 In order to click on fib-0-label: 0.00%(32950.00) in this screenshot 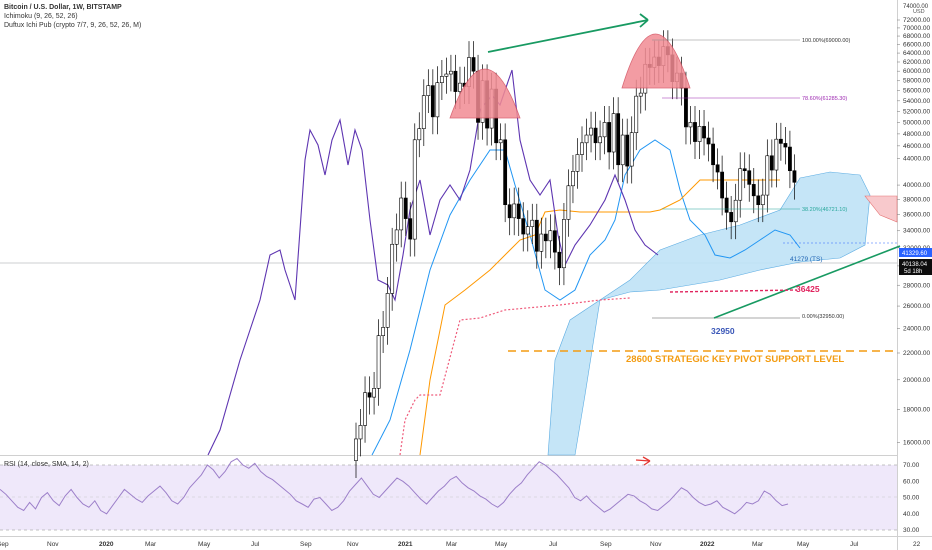, I will do `click(823, 317)`.